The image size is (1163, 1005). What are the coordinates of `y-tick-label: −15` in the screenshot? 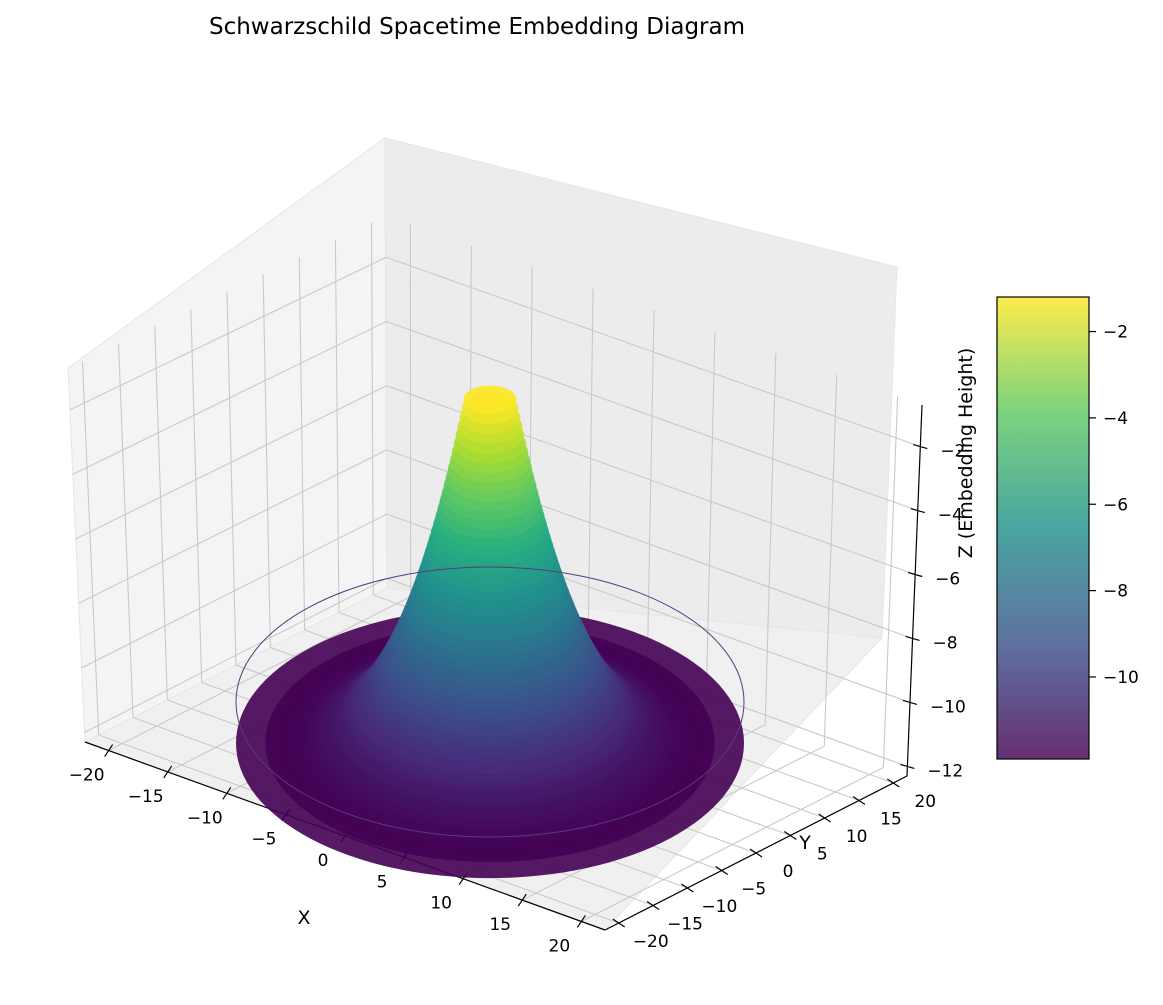 It's located at (685, 925).